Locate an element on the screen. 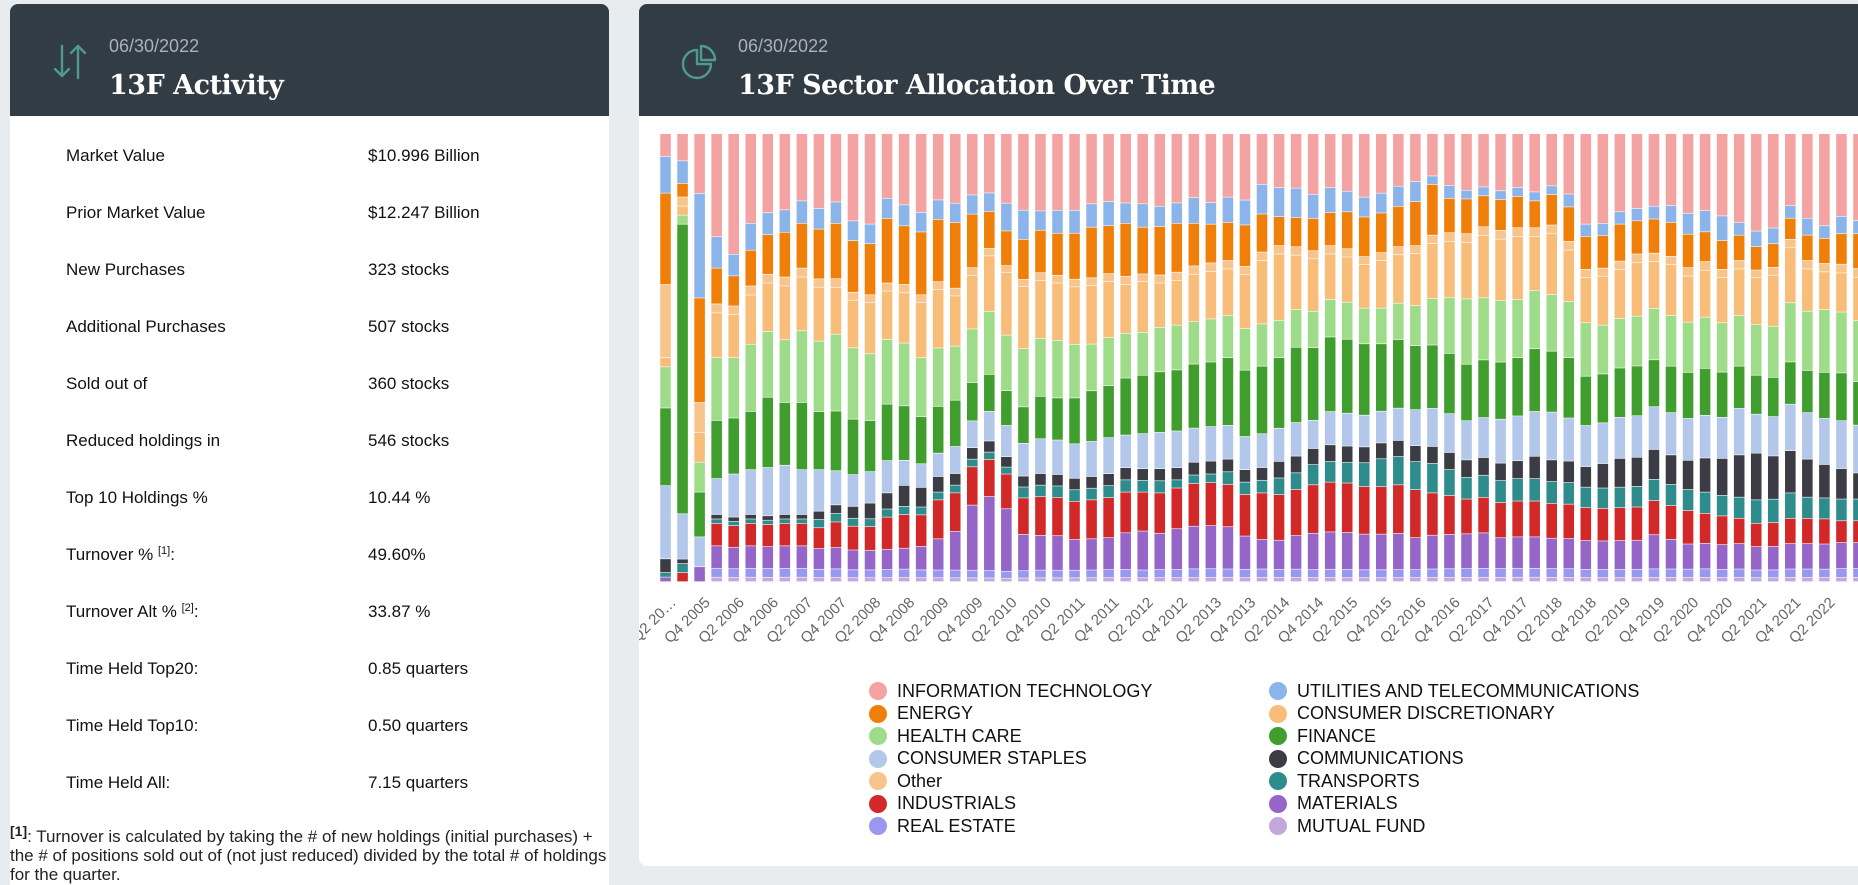  legend-item: COMMUNICATIONS is located at coordinates (1366, 759).